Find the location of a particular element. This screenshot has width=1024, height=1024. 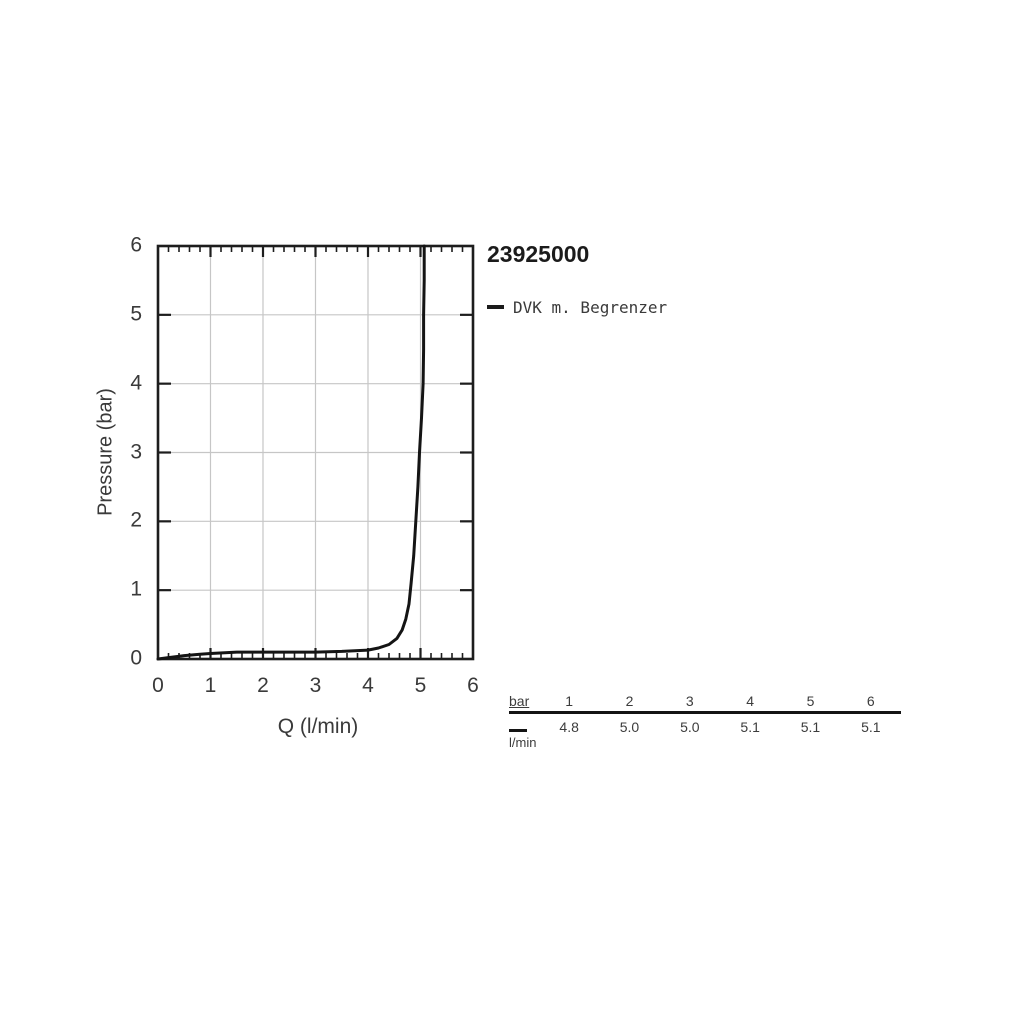

y-tick-label: 4 is located at coordinates (136, 383).